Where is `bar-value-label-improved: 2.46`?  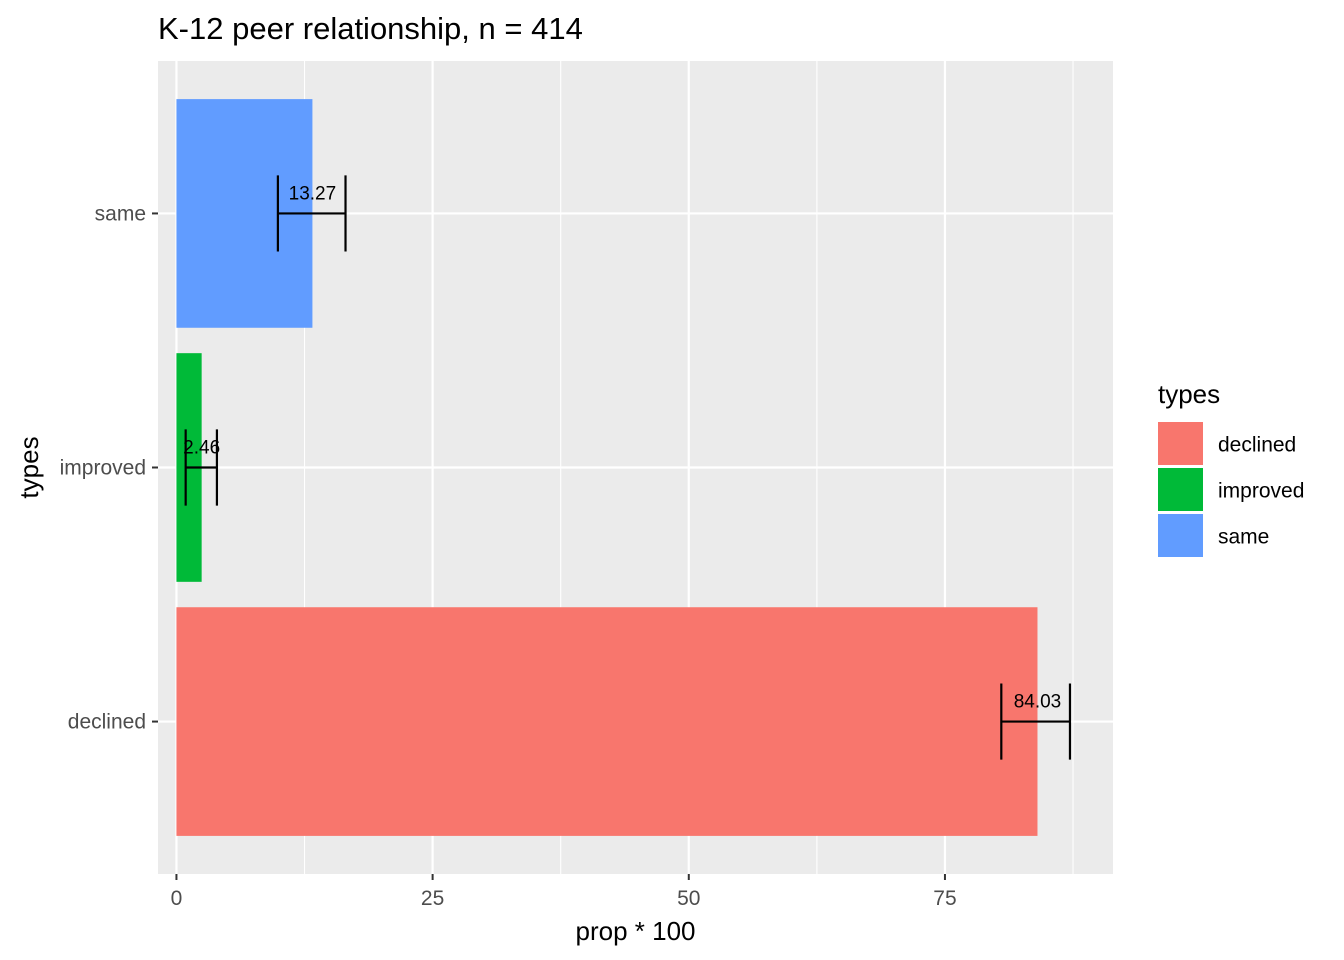 bar-value-label-improved: 2.46 is located at coordinates (201, 448).